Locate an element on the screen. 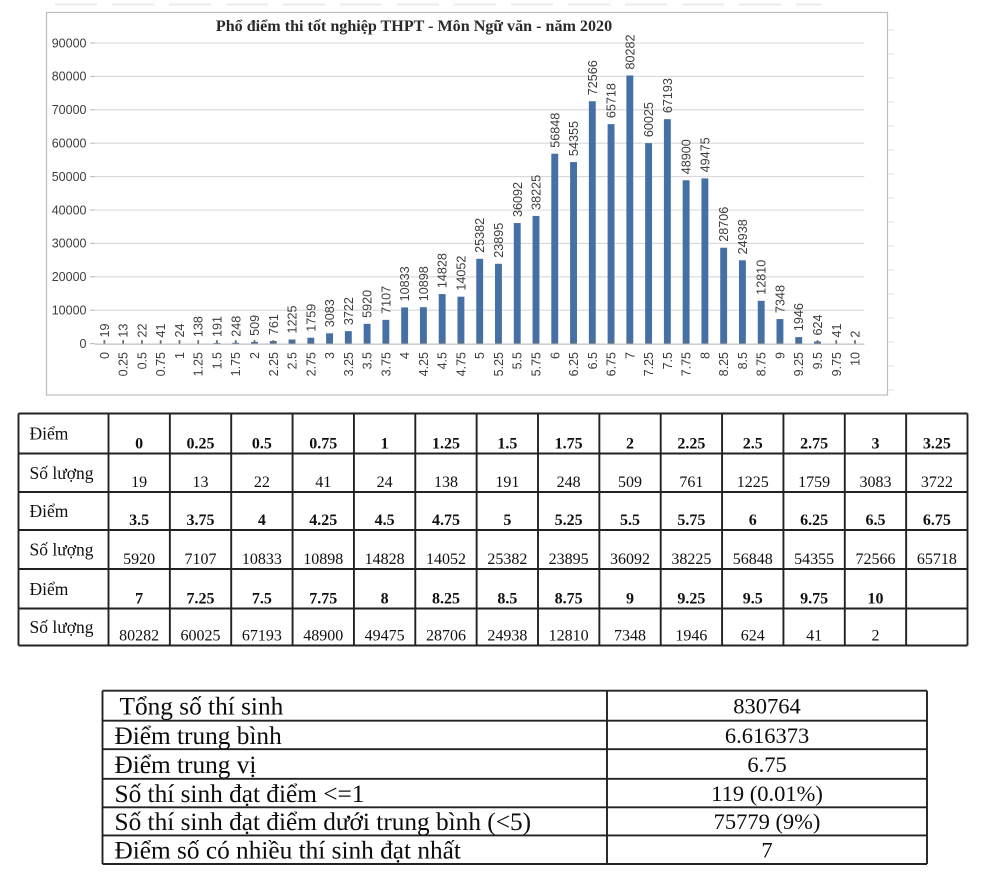 Image resolution: width=982 pixels, height=877 pixels. svg-text: 13 is located at coordinates (124, 331).